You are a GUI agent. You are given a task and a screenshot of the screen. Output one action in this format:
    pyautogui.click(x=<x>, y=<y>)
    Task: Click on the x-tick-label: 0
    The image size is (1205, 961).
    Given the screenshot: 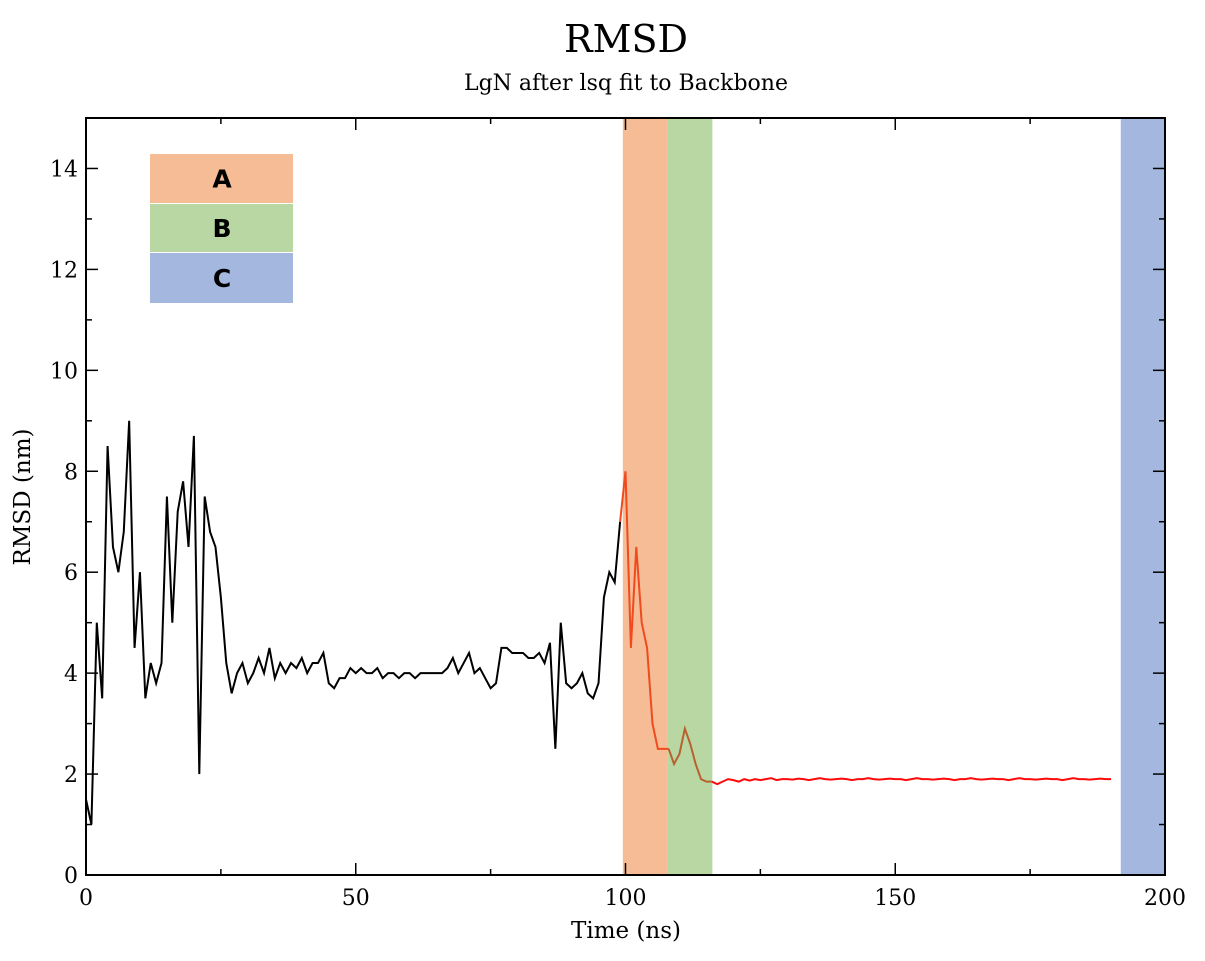 What is the action you would take?
    pyautogui.click(x=86, y=898)
    